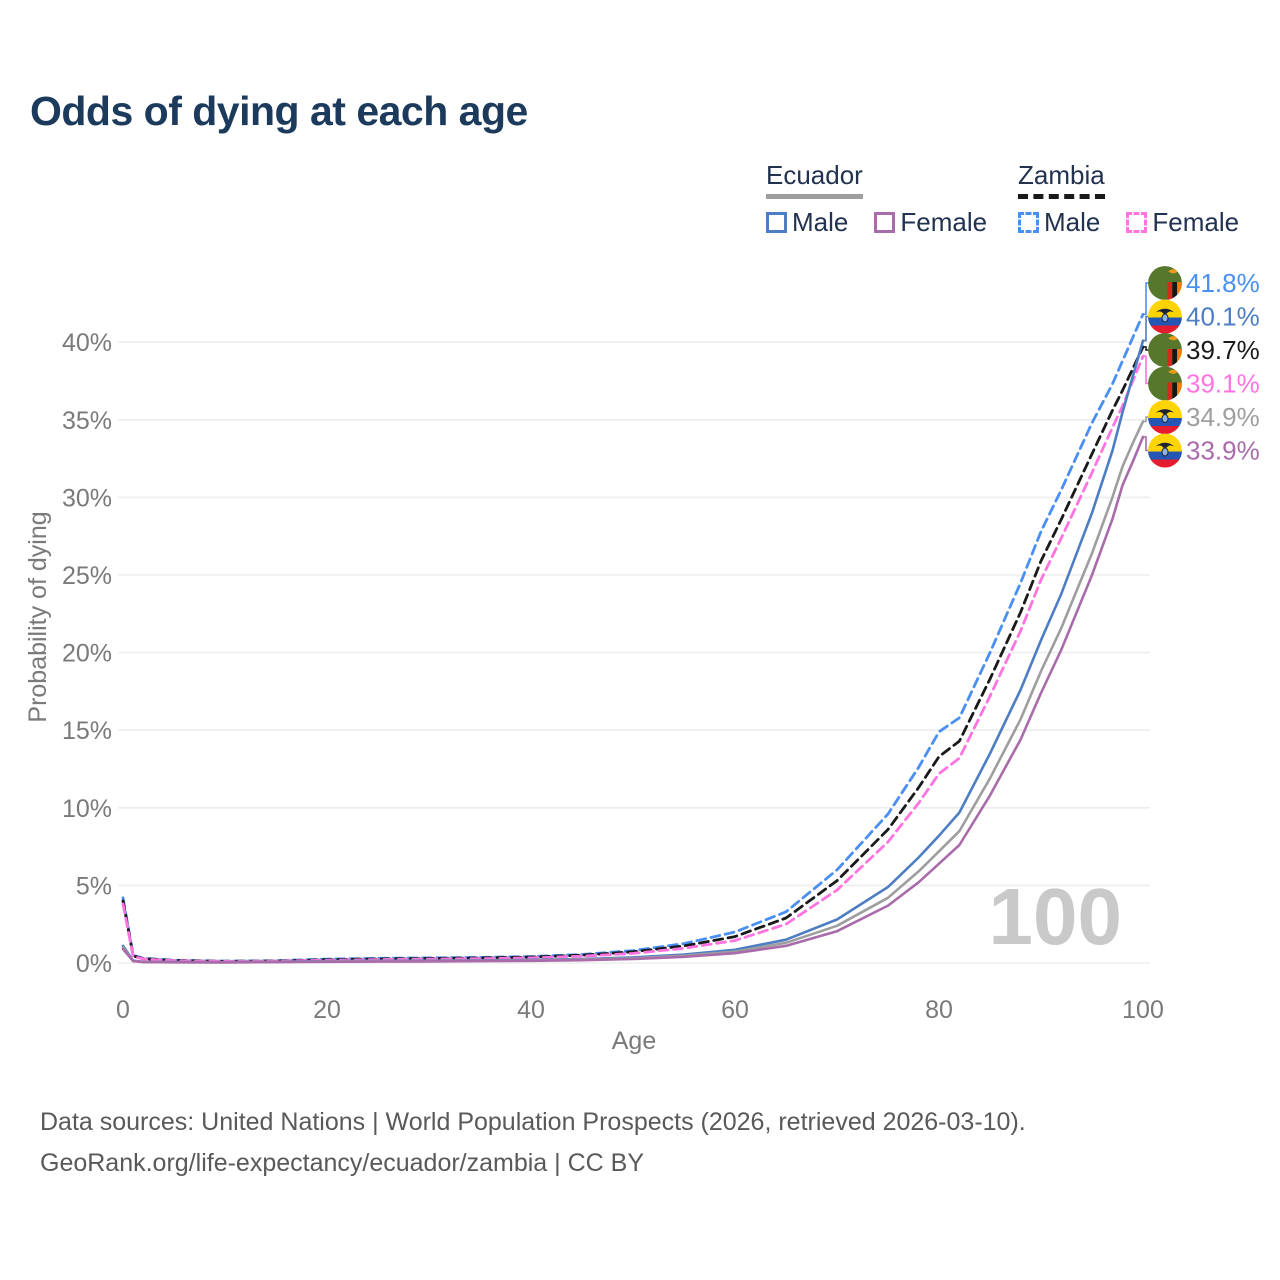 This screenshot has width=1280, height=1280. What do you see at coordinates (1061, 175) in the screenshot?
I see `legend-country-zambia-label: Zambia` at bounding box center [1061, 175].